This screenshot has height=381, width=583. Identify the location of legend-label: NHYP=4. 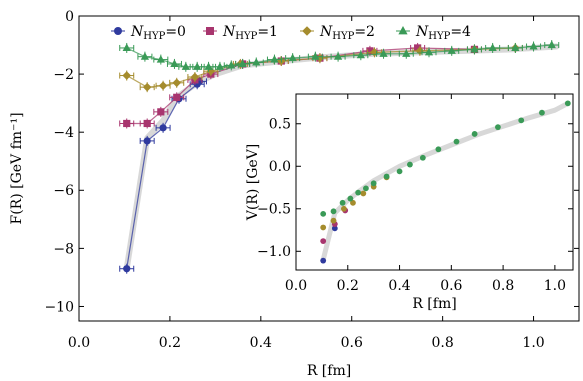
(443, 33).